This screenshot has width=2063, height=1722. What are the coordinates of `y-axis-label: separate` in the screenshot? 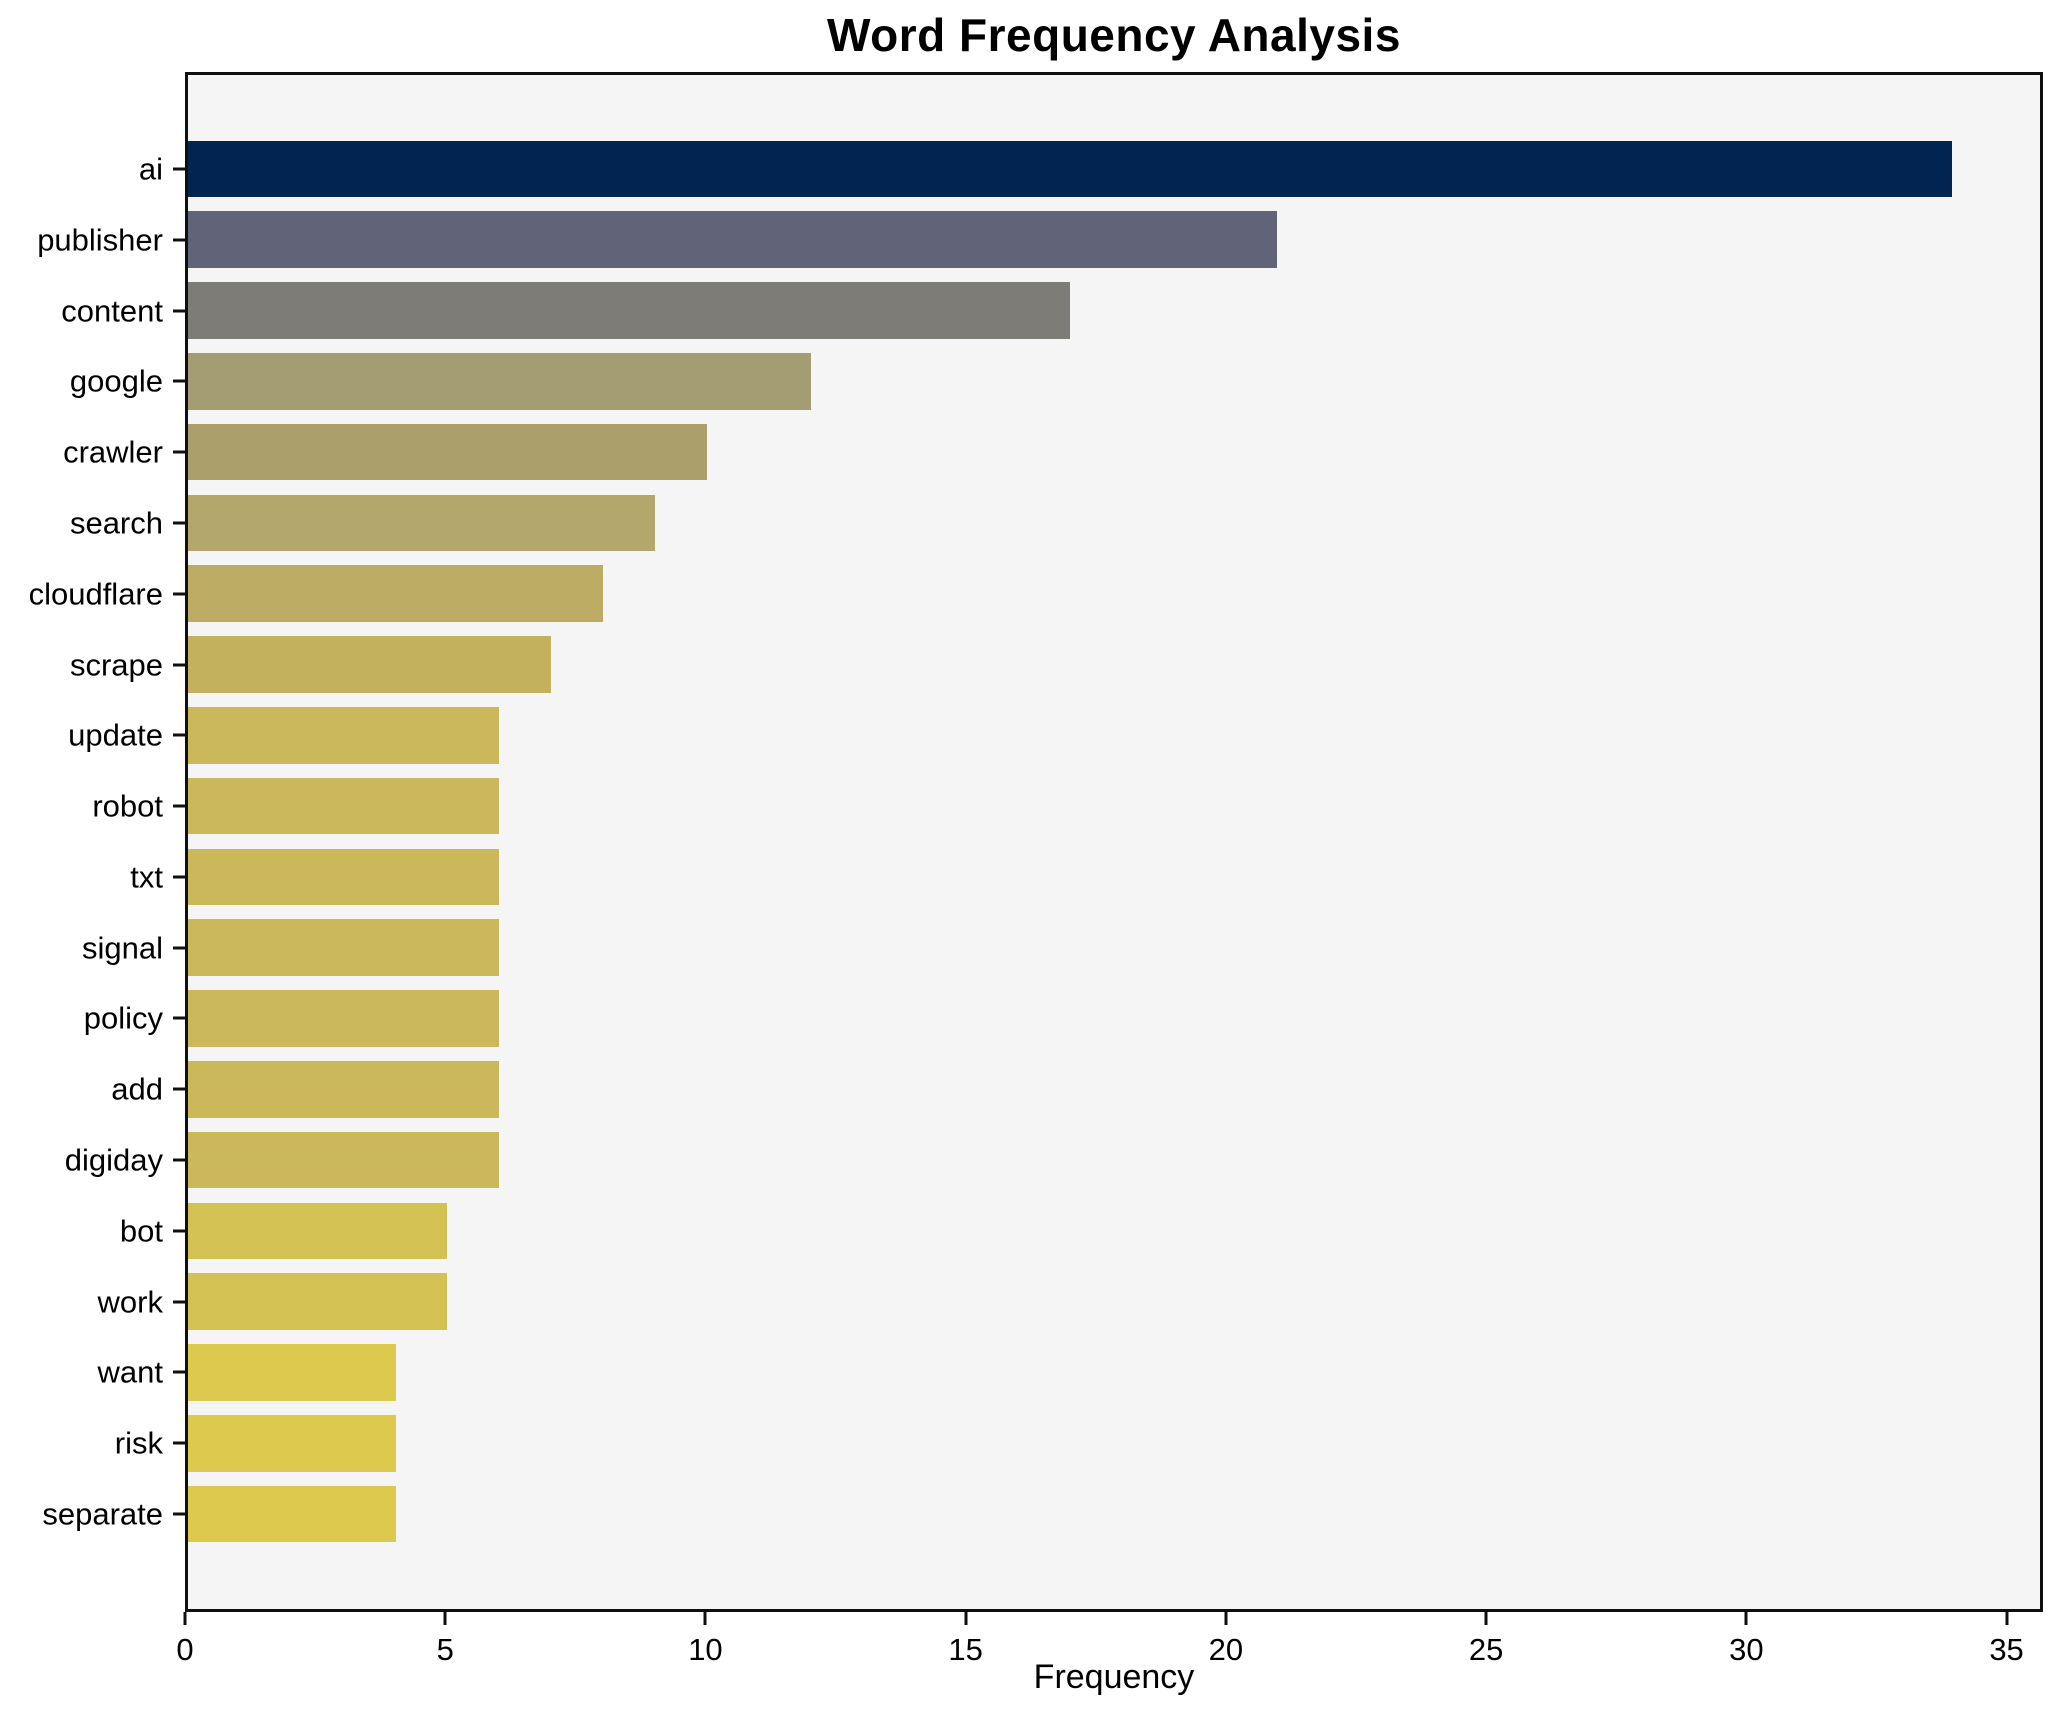 It's located at (102, 1514).